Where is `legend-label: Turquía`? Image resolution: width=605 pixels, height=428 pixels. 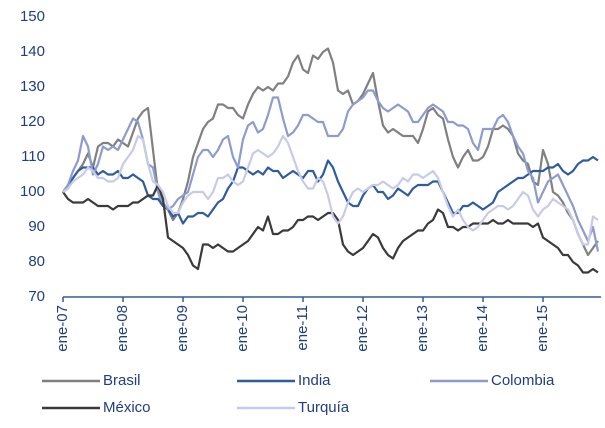
legend-label: Turquía is located at coordinates (324, 407).